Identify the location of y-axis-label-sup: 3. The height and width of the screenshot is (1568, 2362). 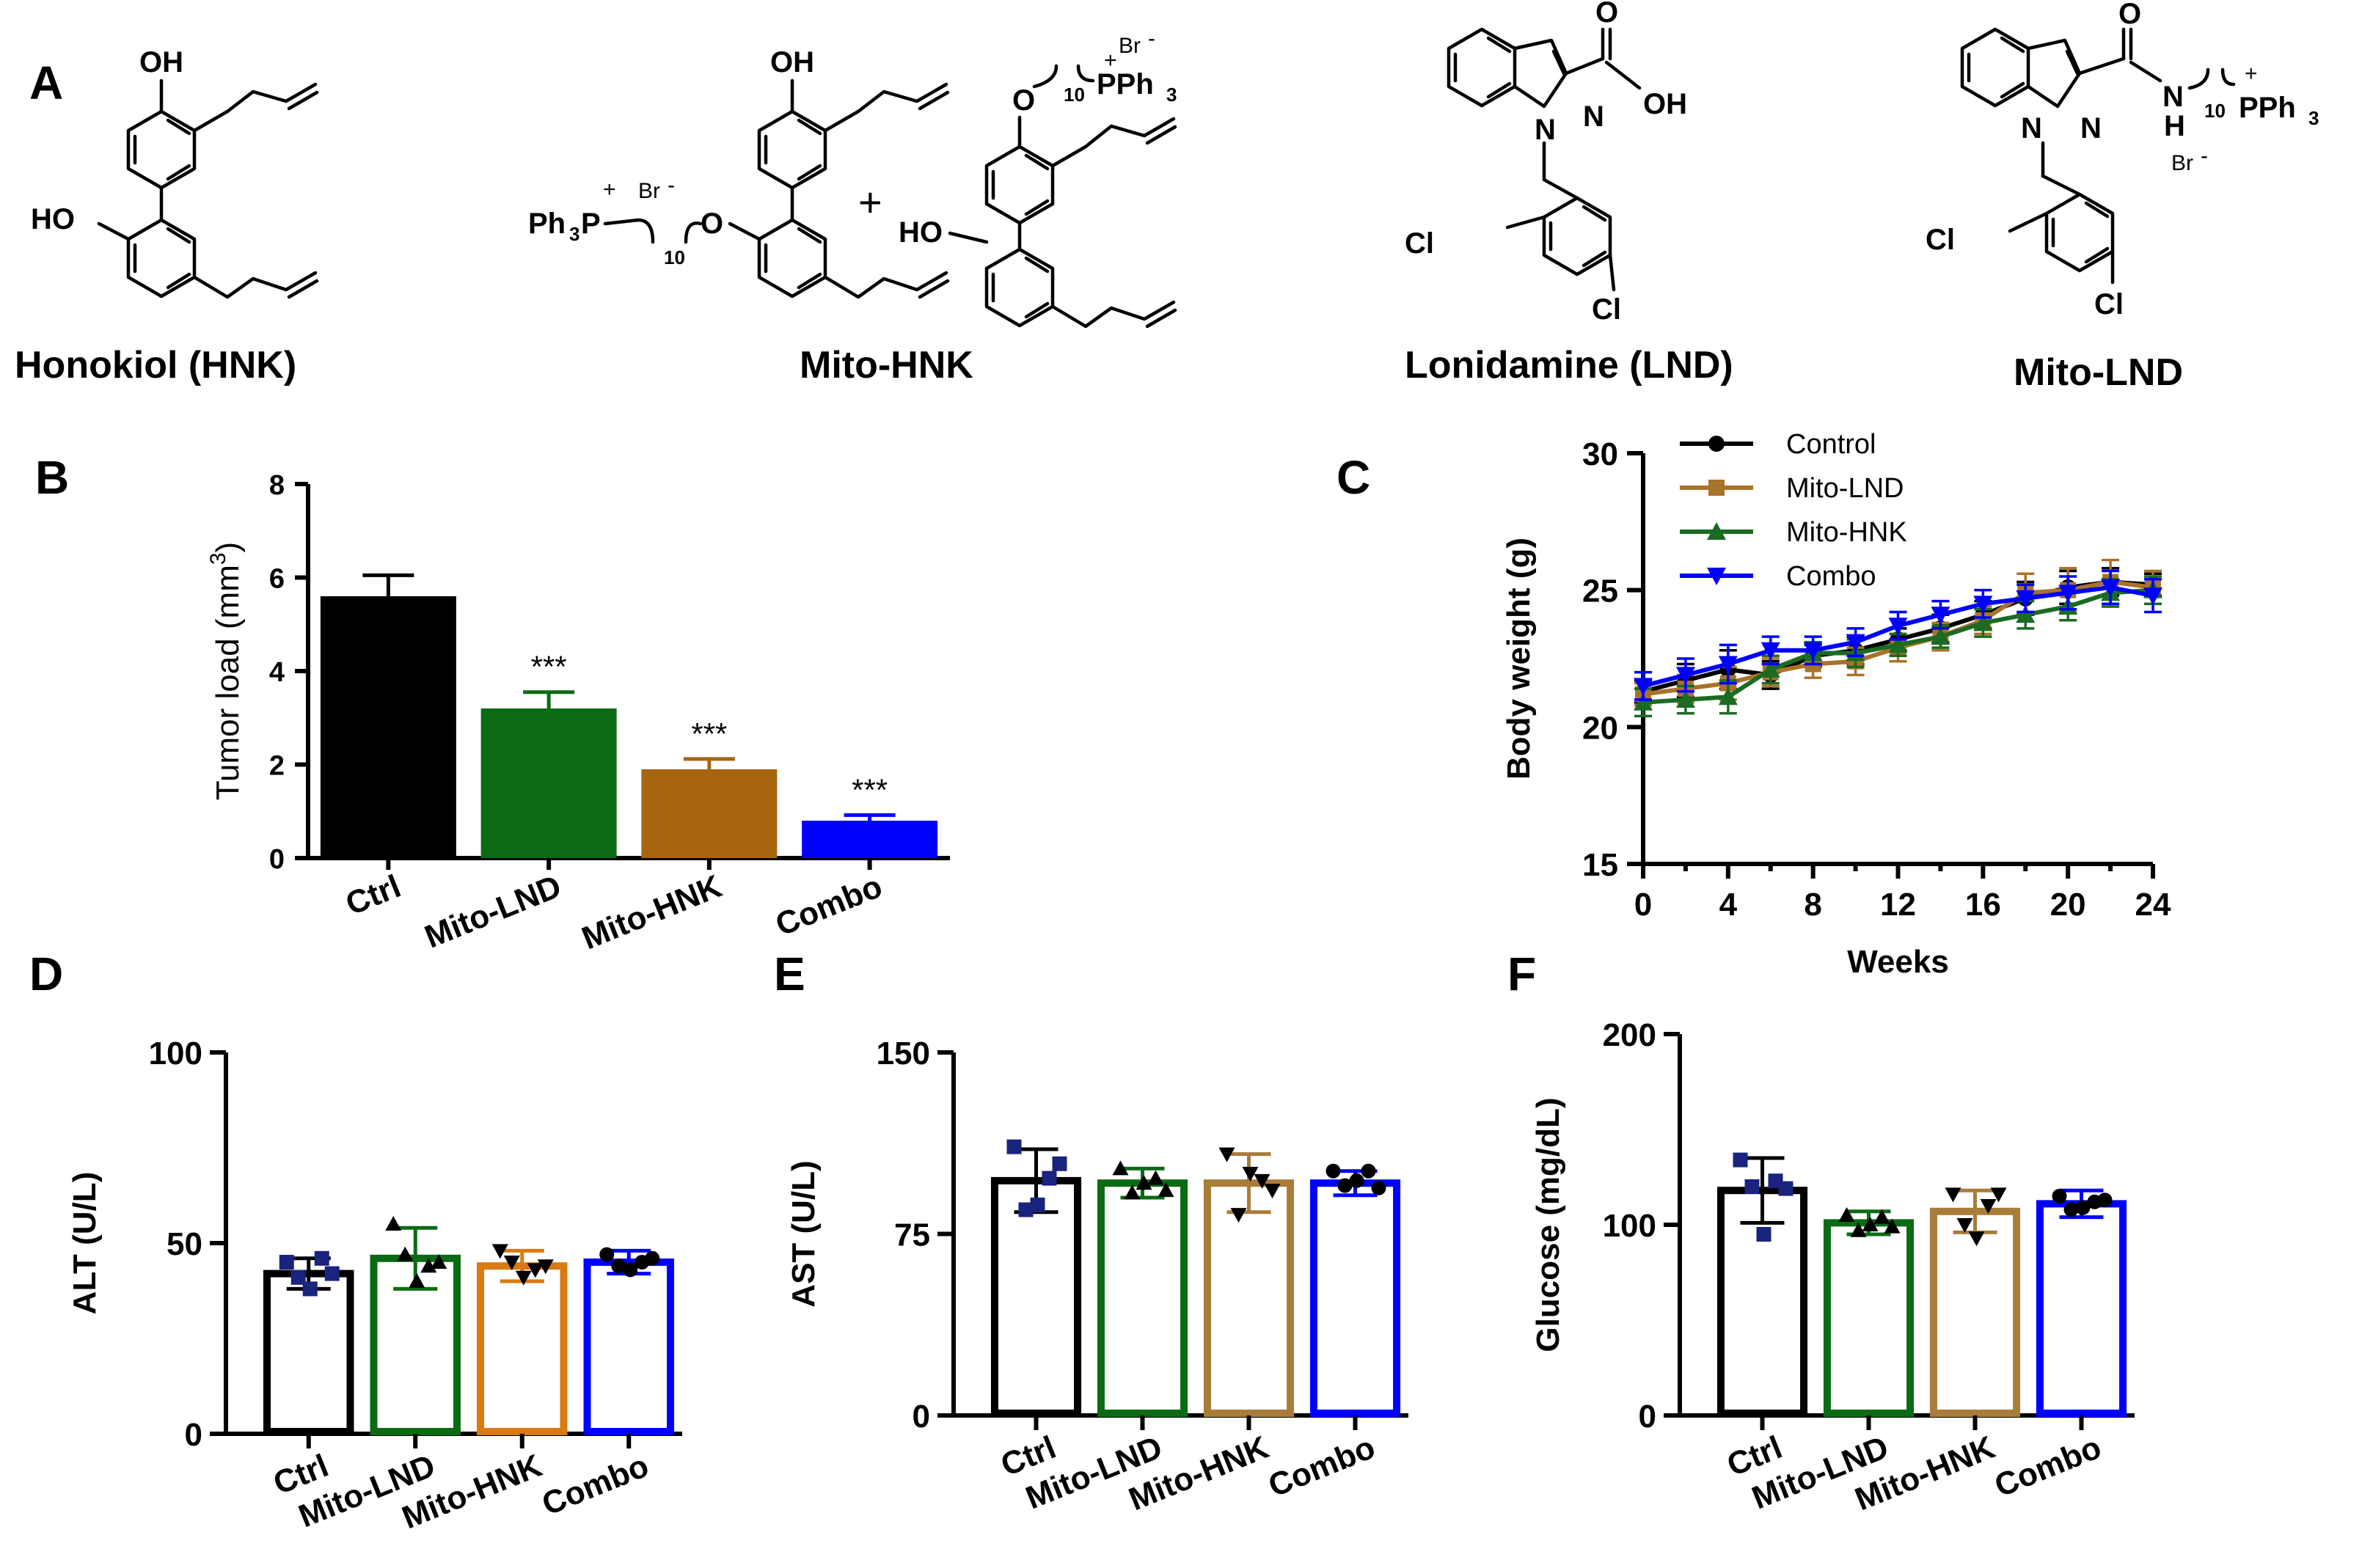
(218, 558).